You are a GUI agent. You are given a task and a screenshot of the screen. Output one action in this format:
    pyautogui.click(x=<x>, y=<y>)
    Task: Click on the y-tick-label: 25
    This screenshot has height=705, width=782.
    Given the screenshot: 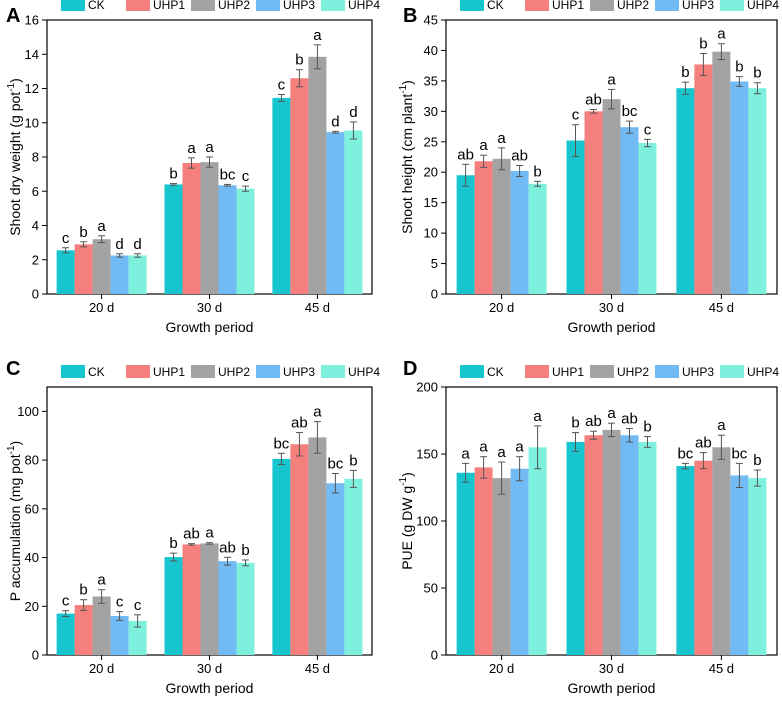 What is the action you would take?
    pyautogui.click(x=431, y=141)
    